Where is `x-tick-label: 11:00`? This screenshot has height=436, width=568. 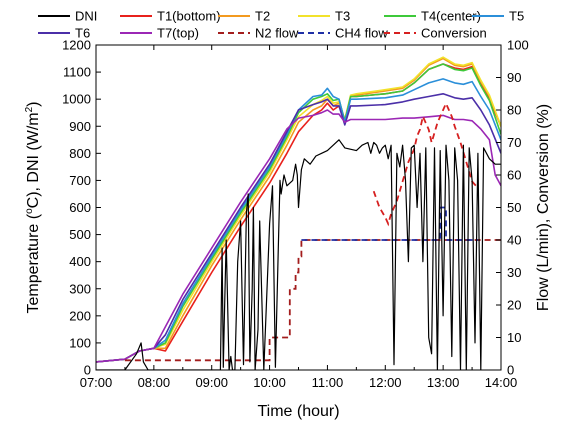 x-tick-label: 11:00 is located at coordinates (328, 382).